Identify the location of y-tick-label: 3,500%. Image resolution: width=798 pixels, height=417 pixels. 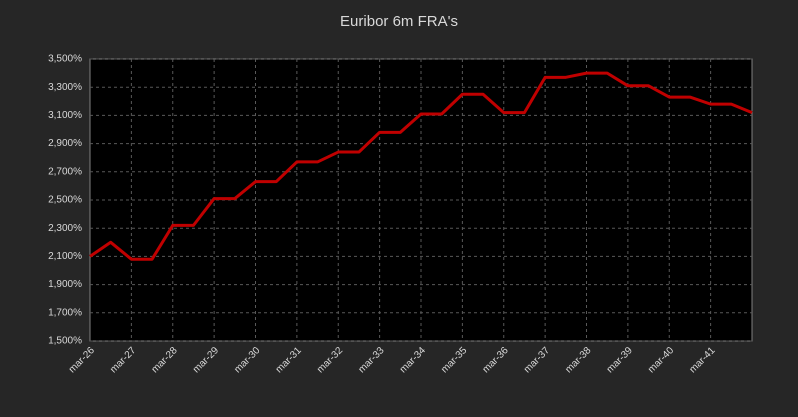
(65, 59).